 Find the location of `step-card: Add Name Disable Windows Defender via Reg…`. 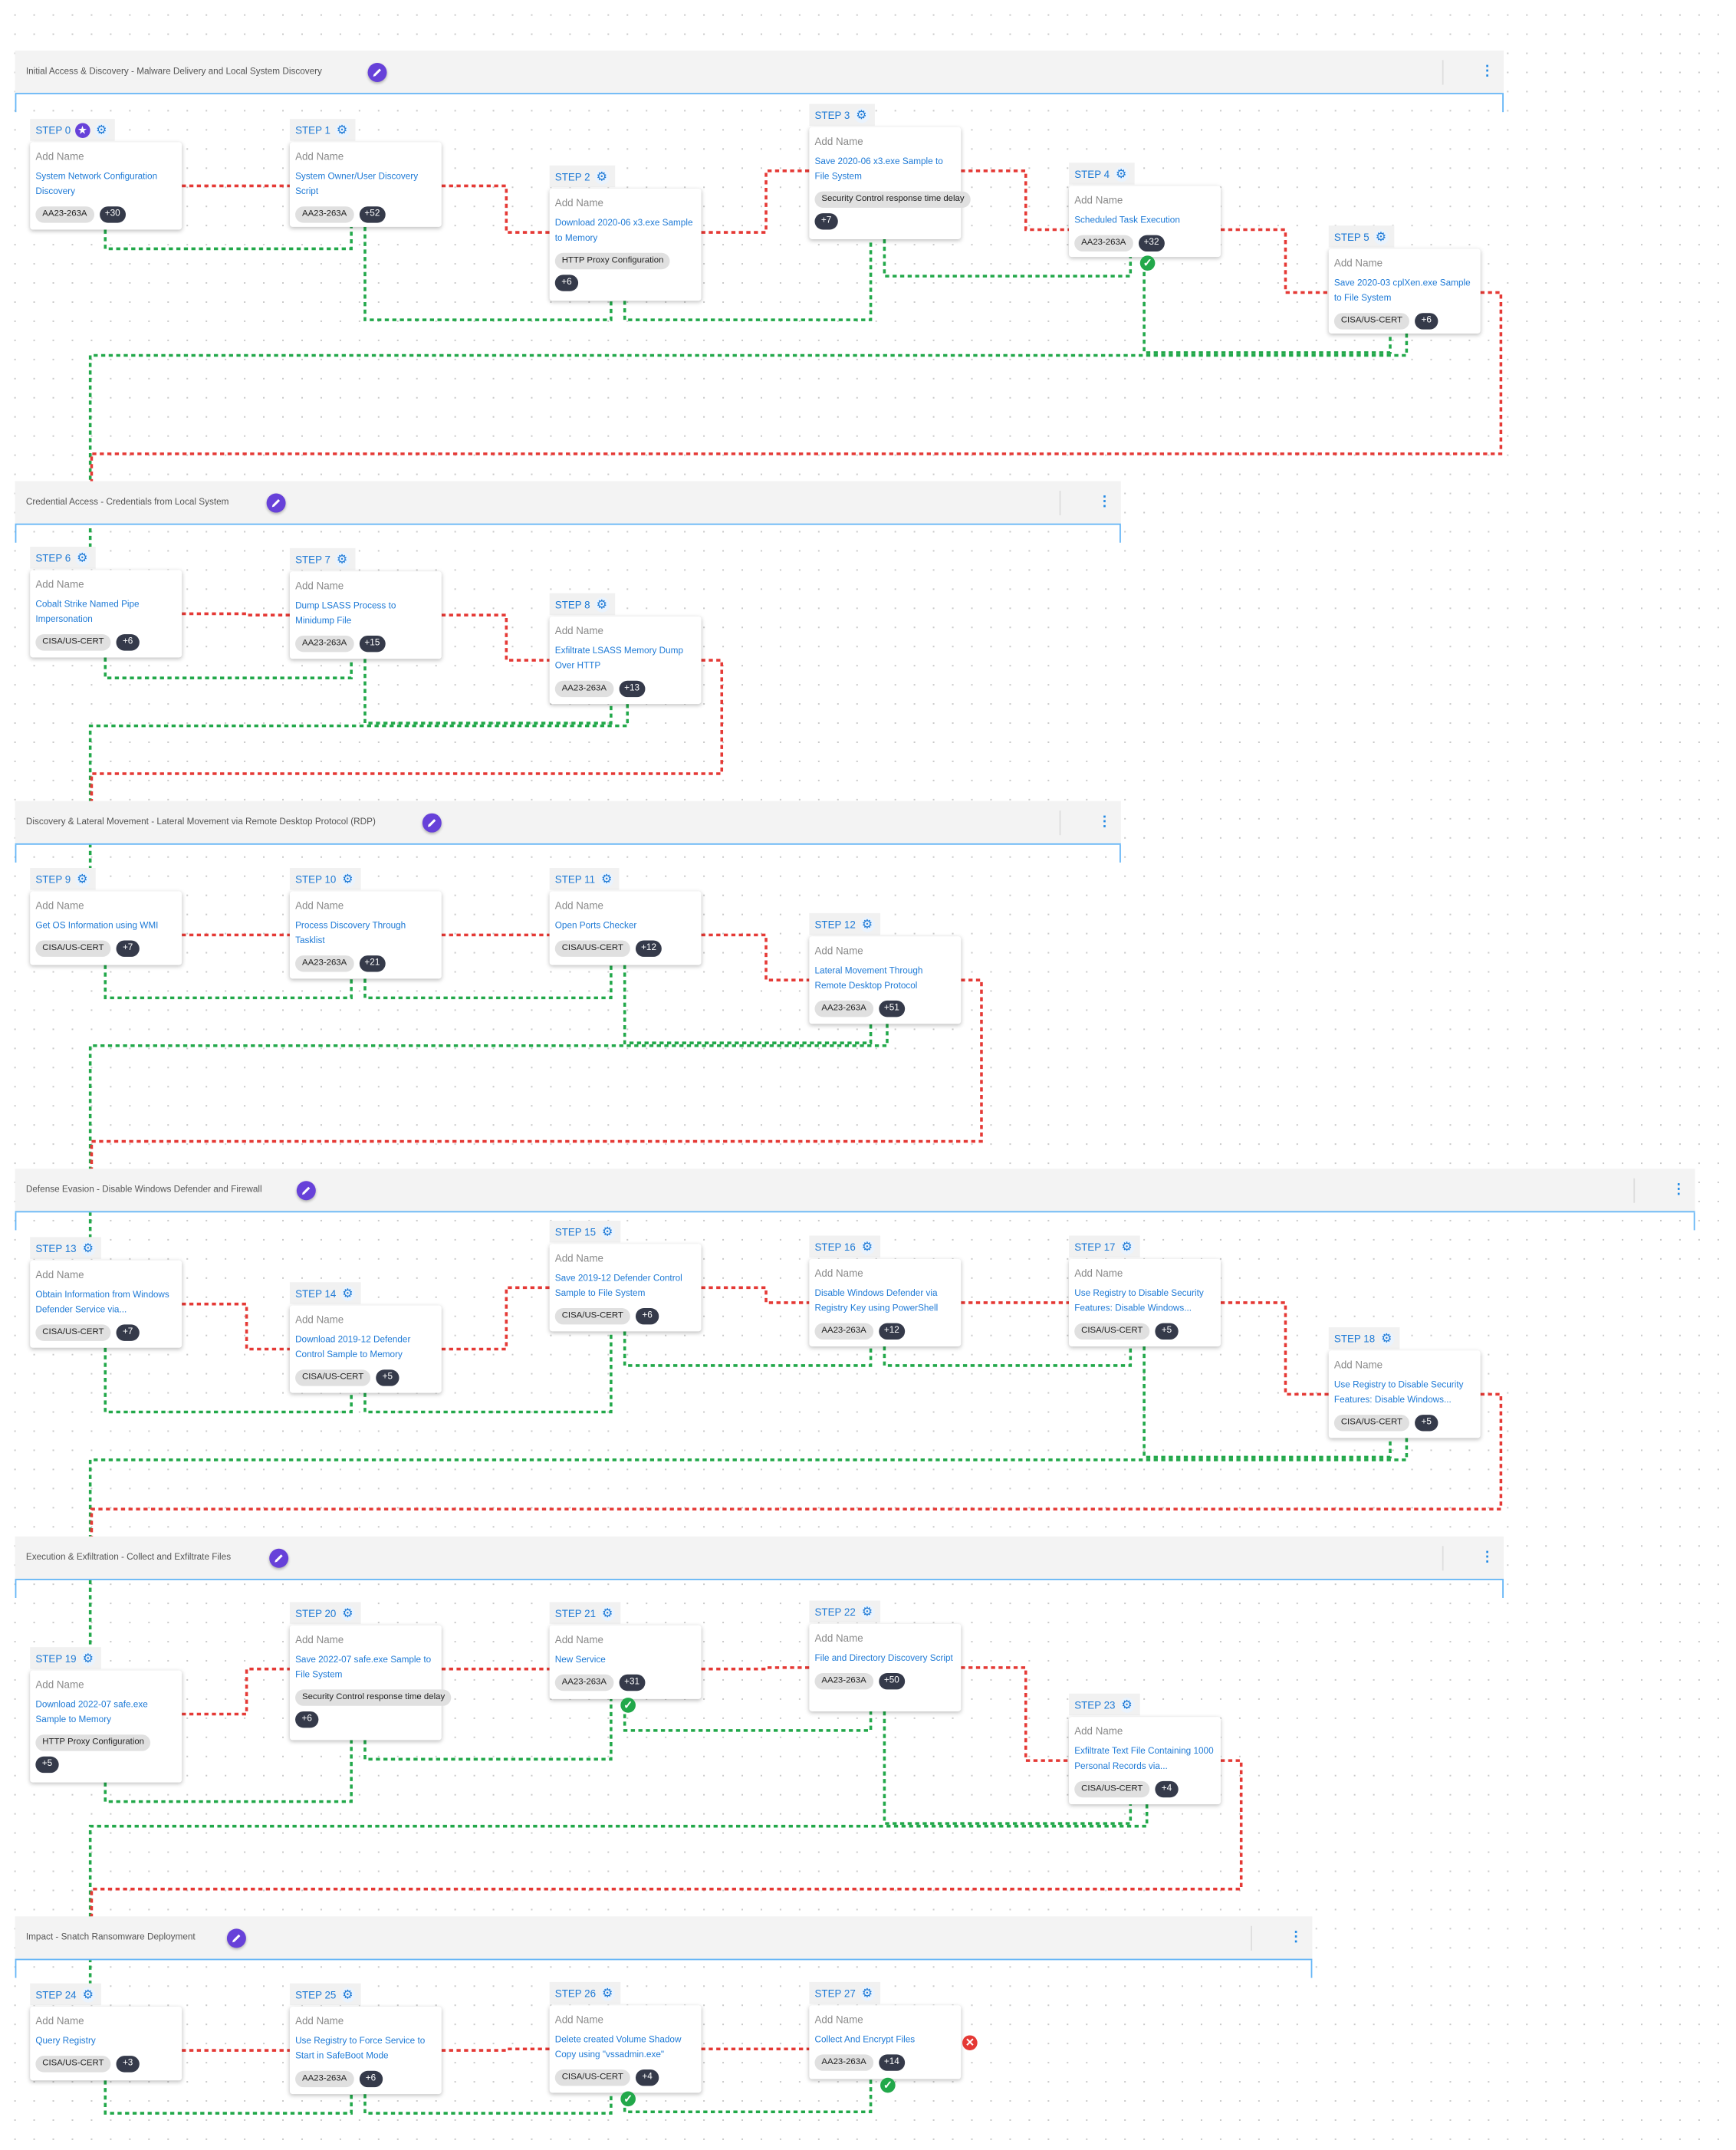

step-card: Add Name Disable Windows Defender via Reg… is located at coordinates (885, 1302).